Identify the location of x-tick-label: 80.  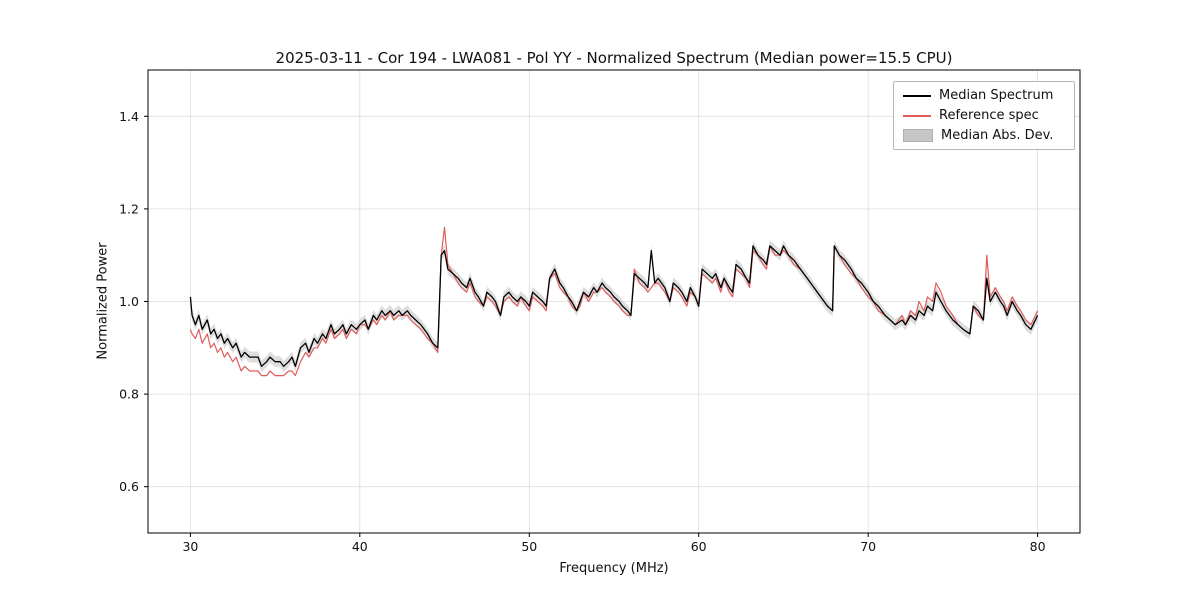
(1038, 546).